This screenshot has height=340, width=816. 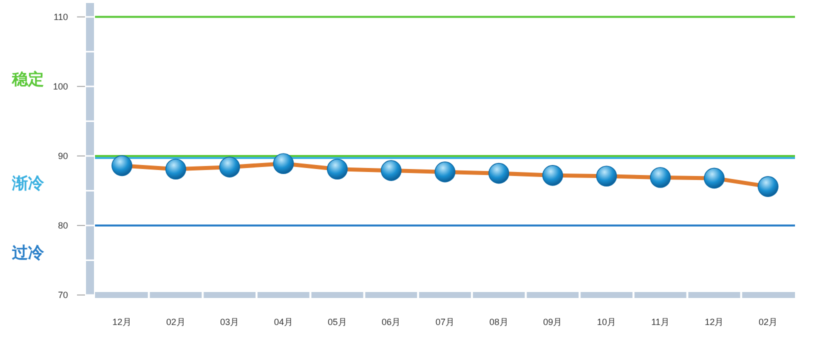 I want to click on x-tick-label: 09月, so click(x=552, y=322).